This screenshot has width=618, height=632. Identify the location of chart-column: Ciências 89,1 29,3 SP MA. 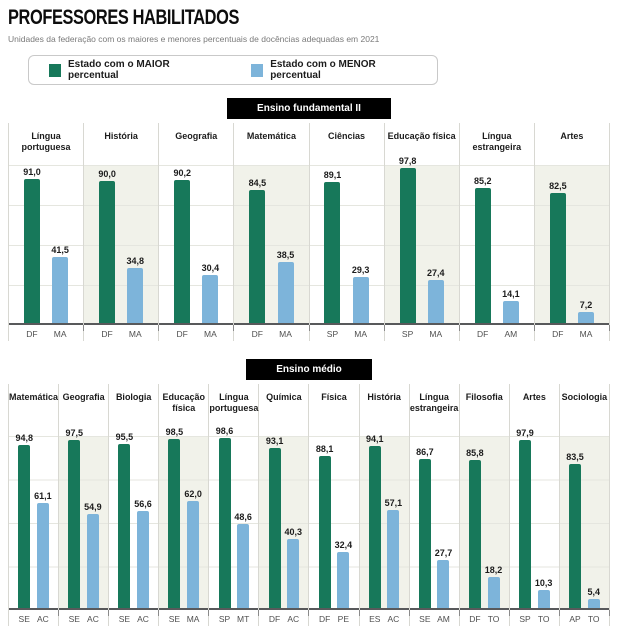
(347, 232).